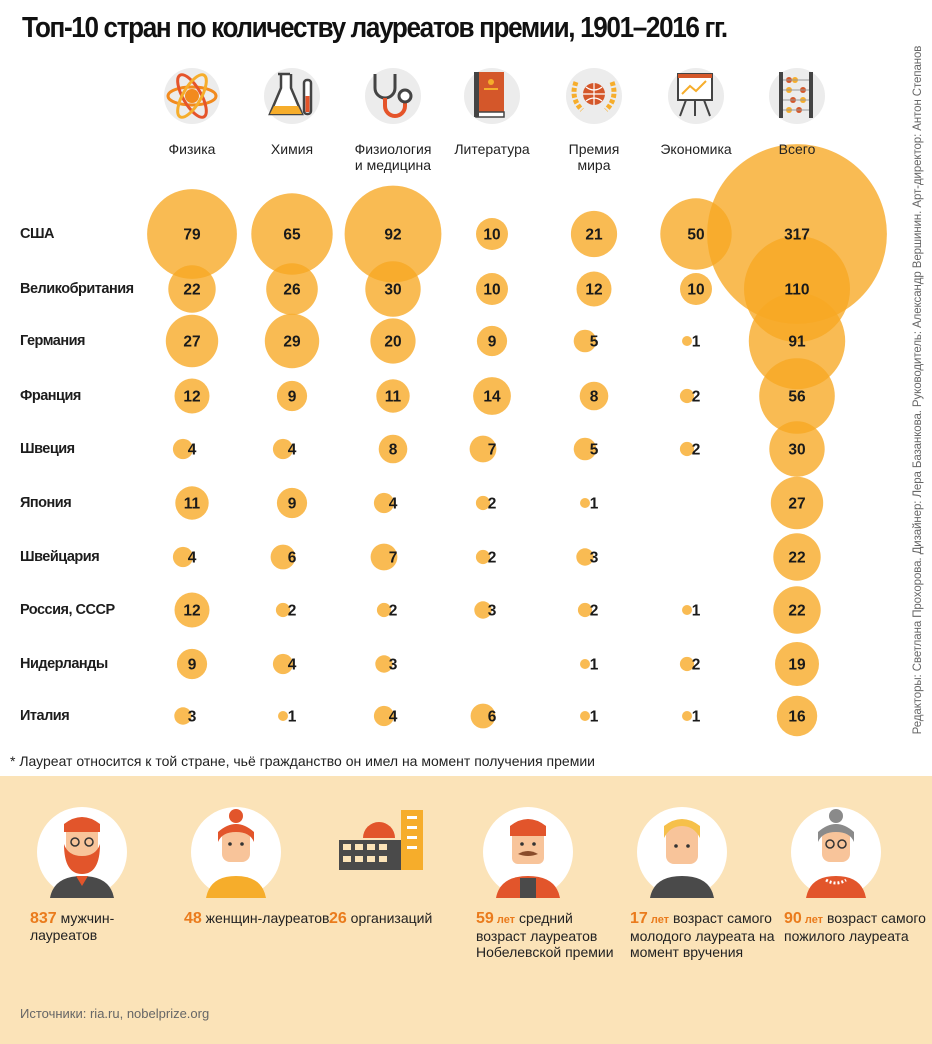 This screenshot has height=1044, width=932. Describe the element at coordinates (37, 234) in the screenshot. I see `country-label: США` at that location.